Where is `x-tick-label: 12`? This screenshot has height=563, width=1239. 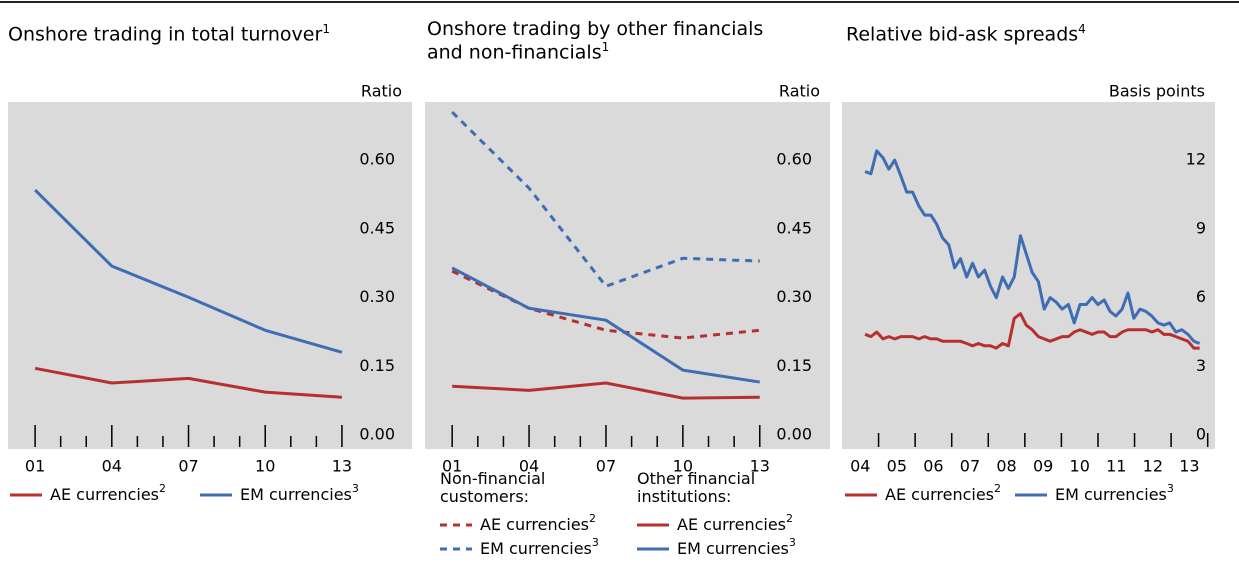
x-tick-label: 12 is located at coordinates (1153, 466).